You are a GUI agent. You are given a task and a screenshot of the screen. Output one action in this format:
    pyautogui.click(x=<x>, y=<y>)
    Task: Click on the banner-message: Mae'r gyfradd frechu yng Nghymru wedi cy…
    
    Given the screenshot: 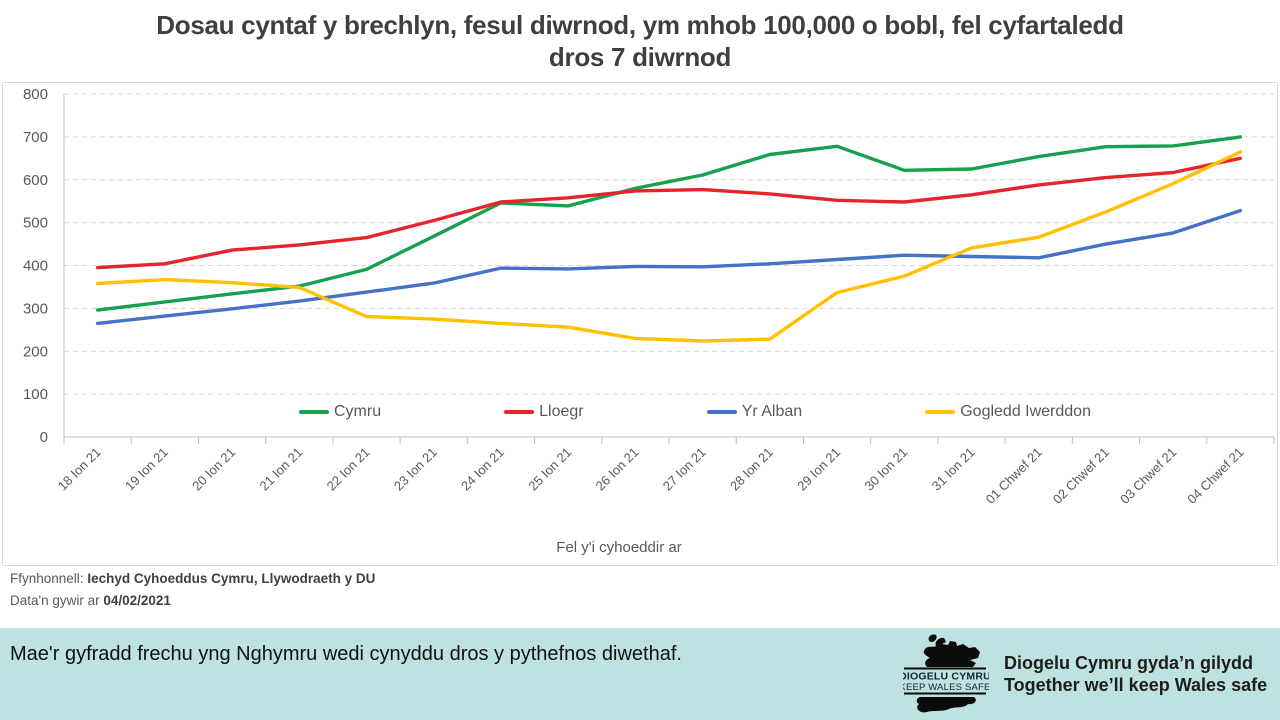 What is the action you would take?
    pyautogui.click(x=346, y=654)
    